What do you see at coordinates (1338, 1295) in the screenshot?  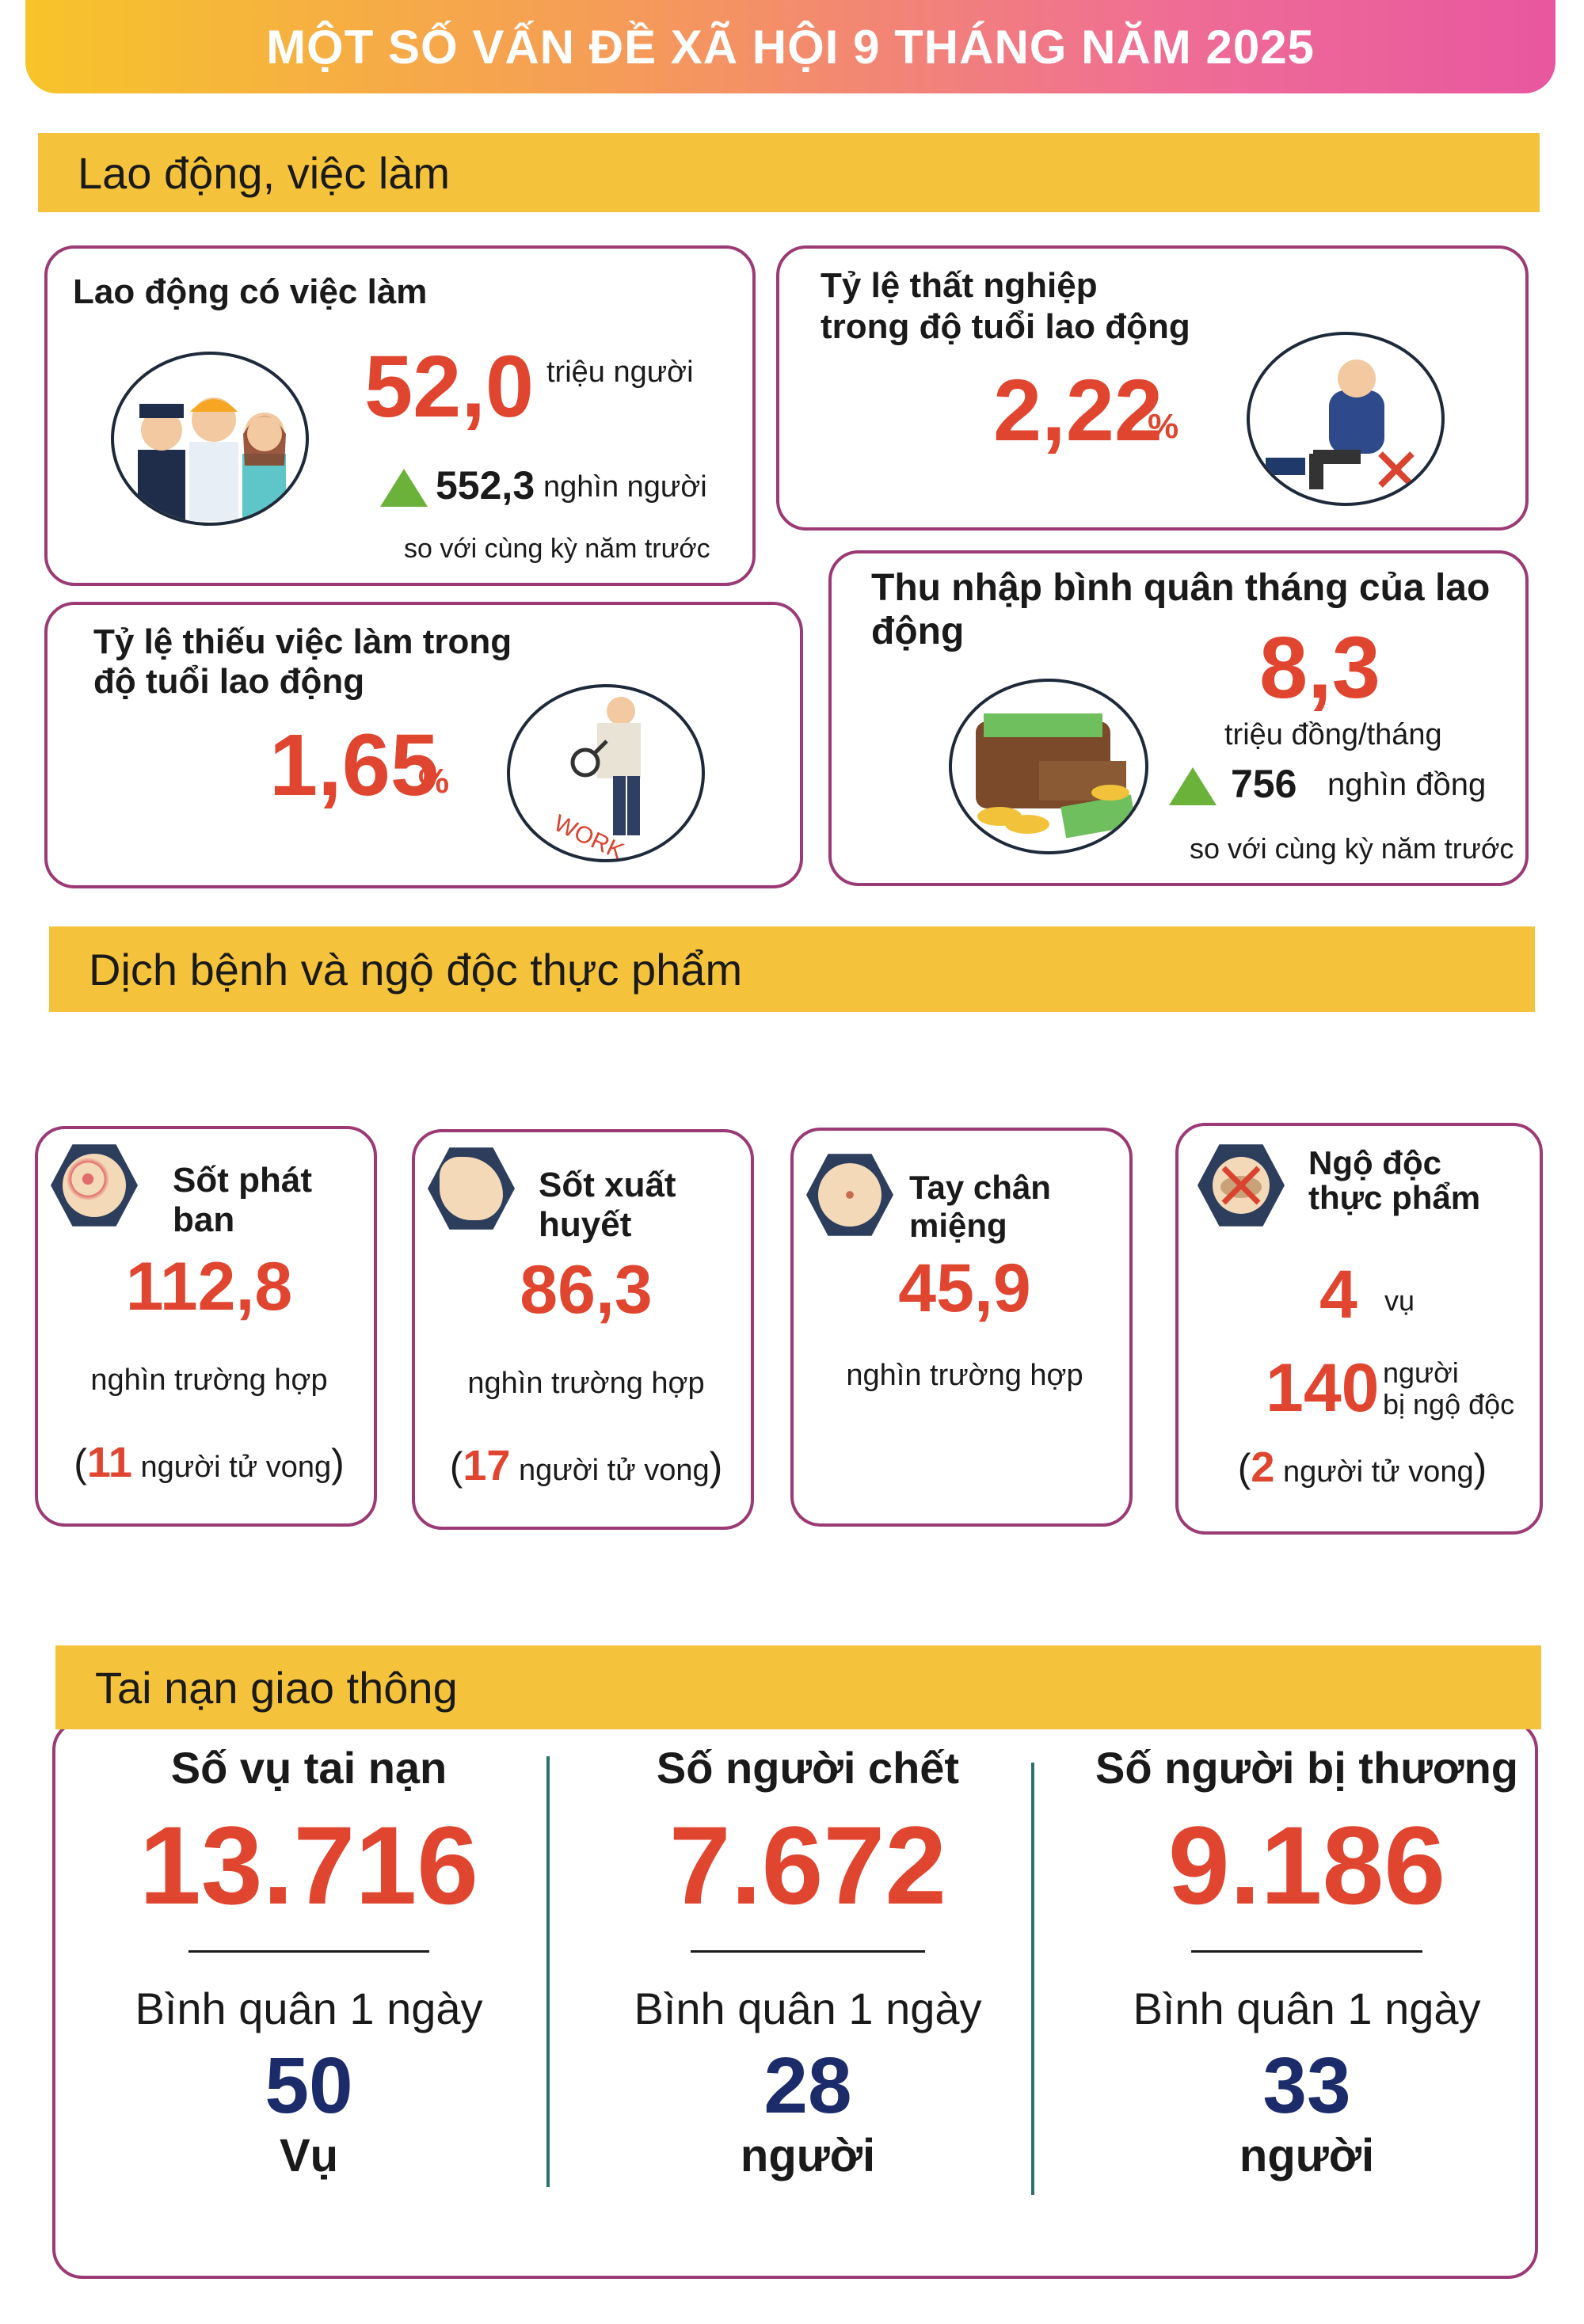 I see `food-poisoning-cases: 4` at bounding box center [1338, 1295].